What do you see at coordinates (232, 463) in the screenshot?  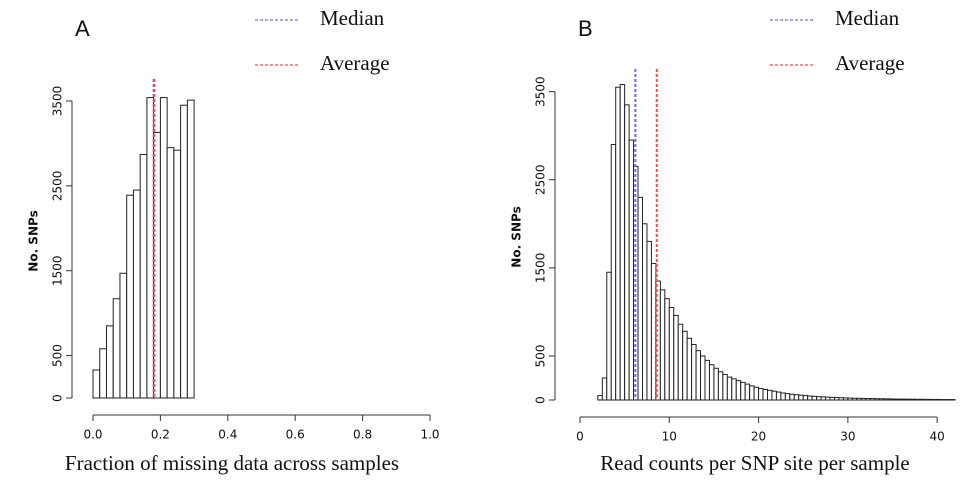 I see `x-axis-label: Fraction of missing data across samples` at bounding box center [232, 463].